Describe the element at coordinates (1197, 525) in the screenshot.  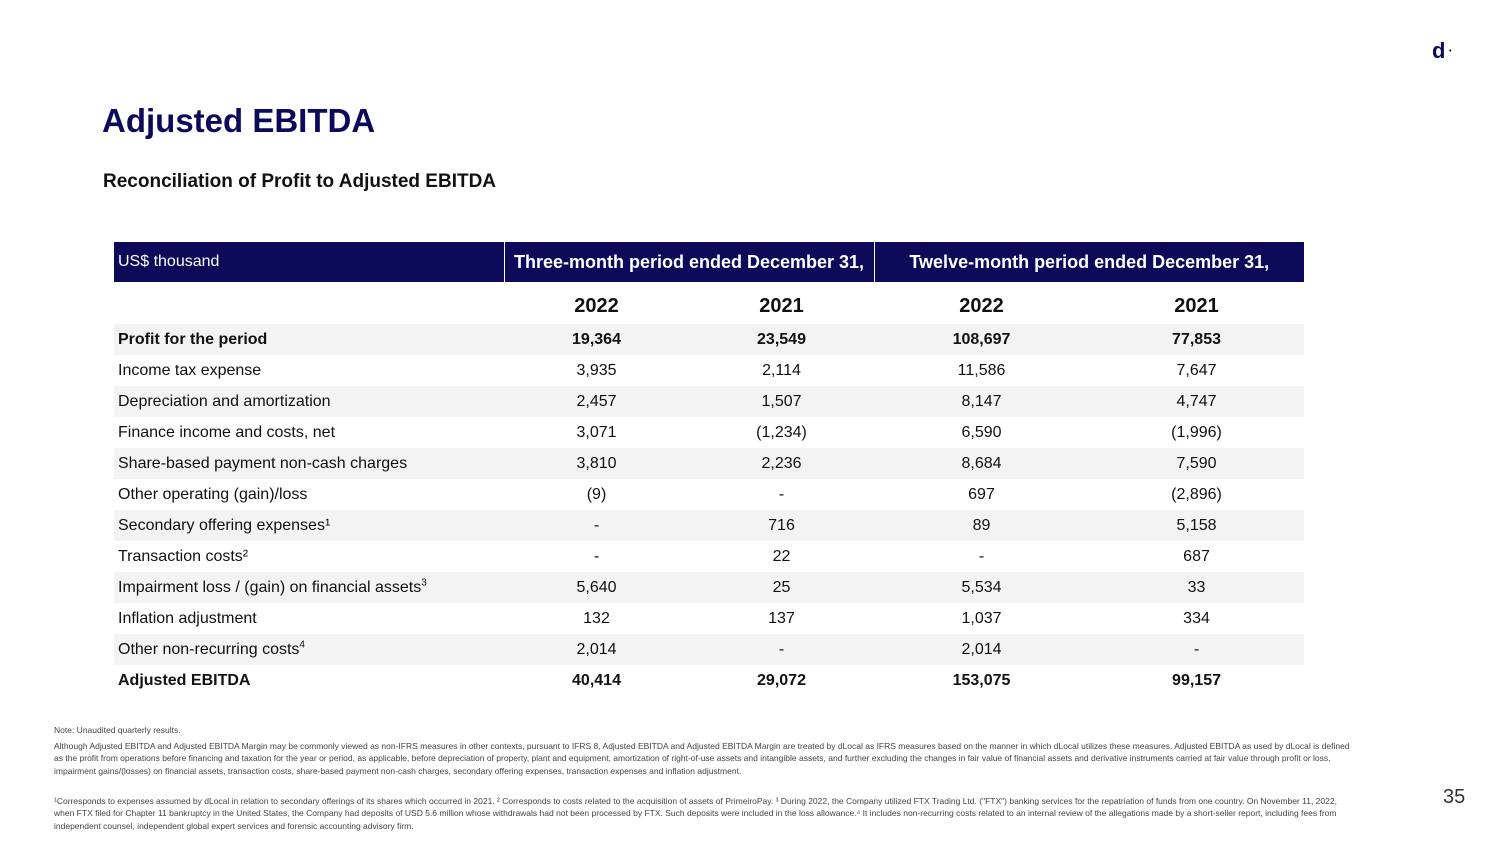
I see `row-value: 5,158` at that location.